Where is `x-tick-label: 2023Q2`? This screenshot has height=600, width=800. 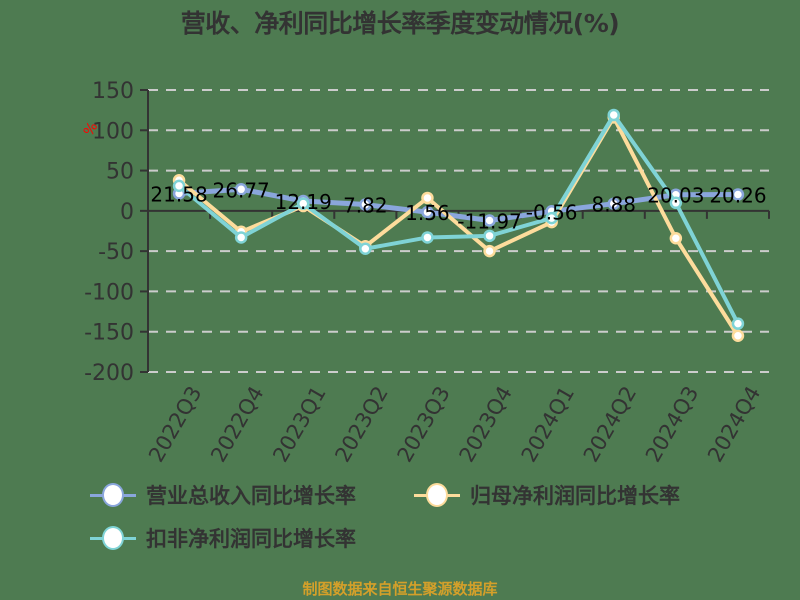
x-tick-label: 2023Q2 is located at coordinates (361, 424).